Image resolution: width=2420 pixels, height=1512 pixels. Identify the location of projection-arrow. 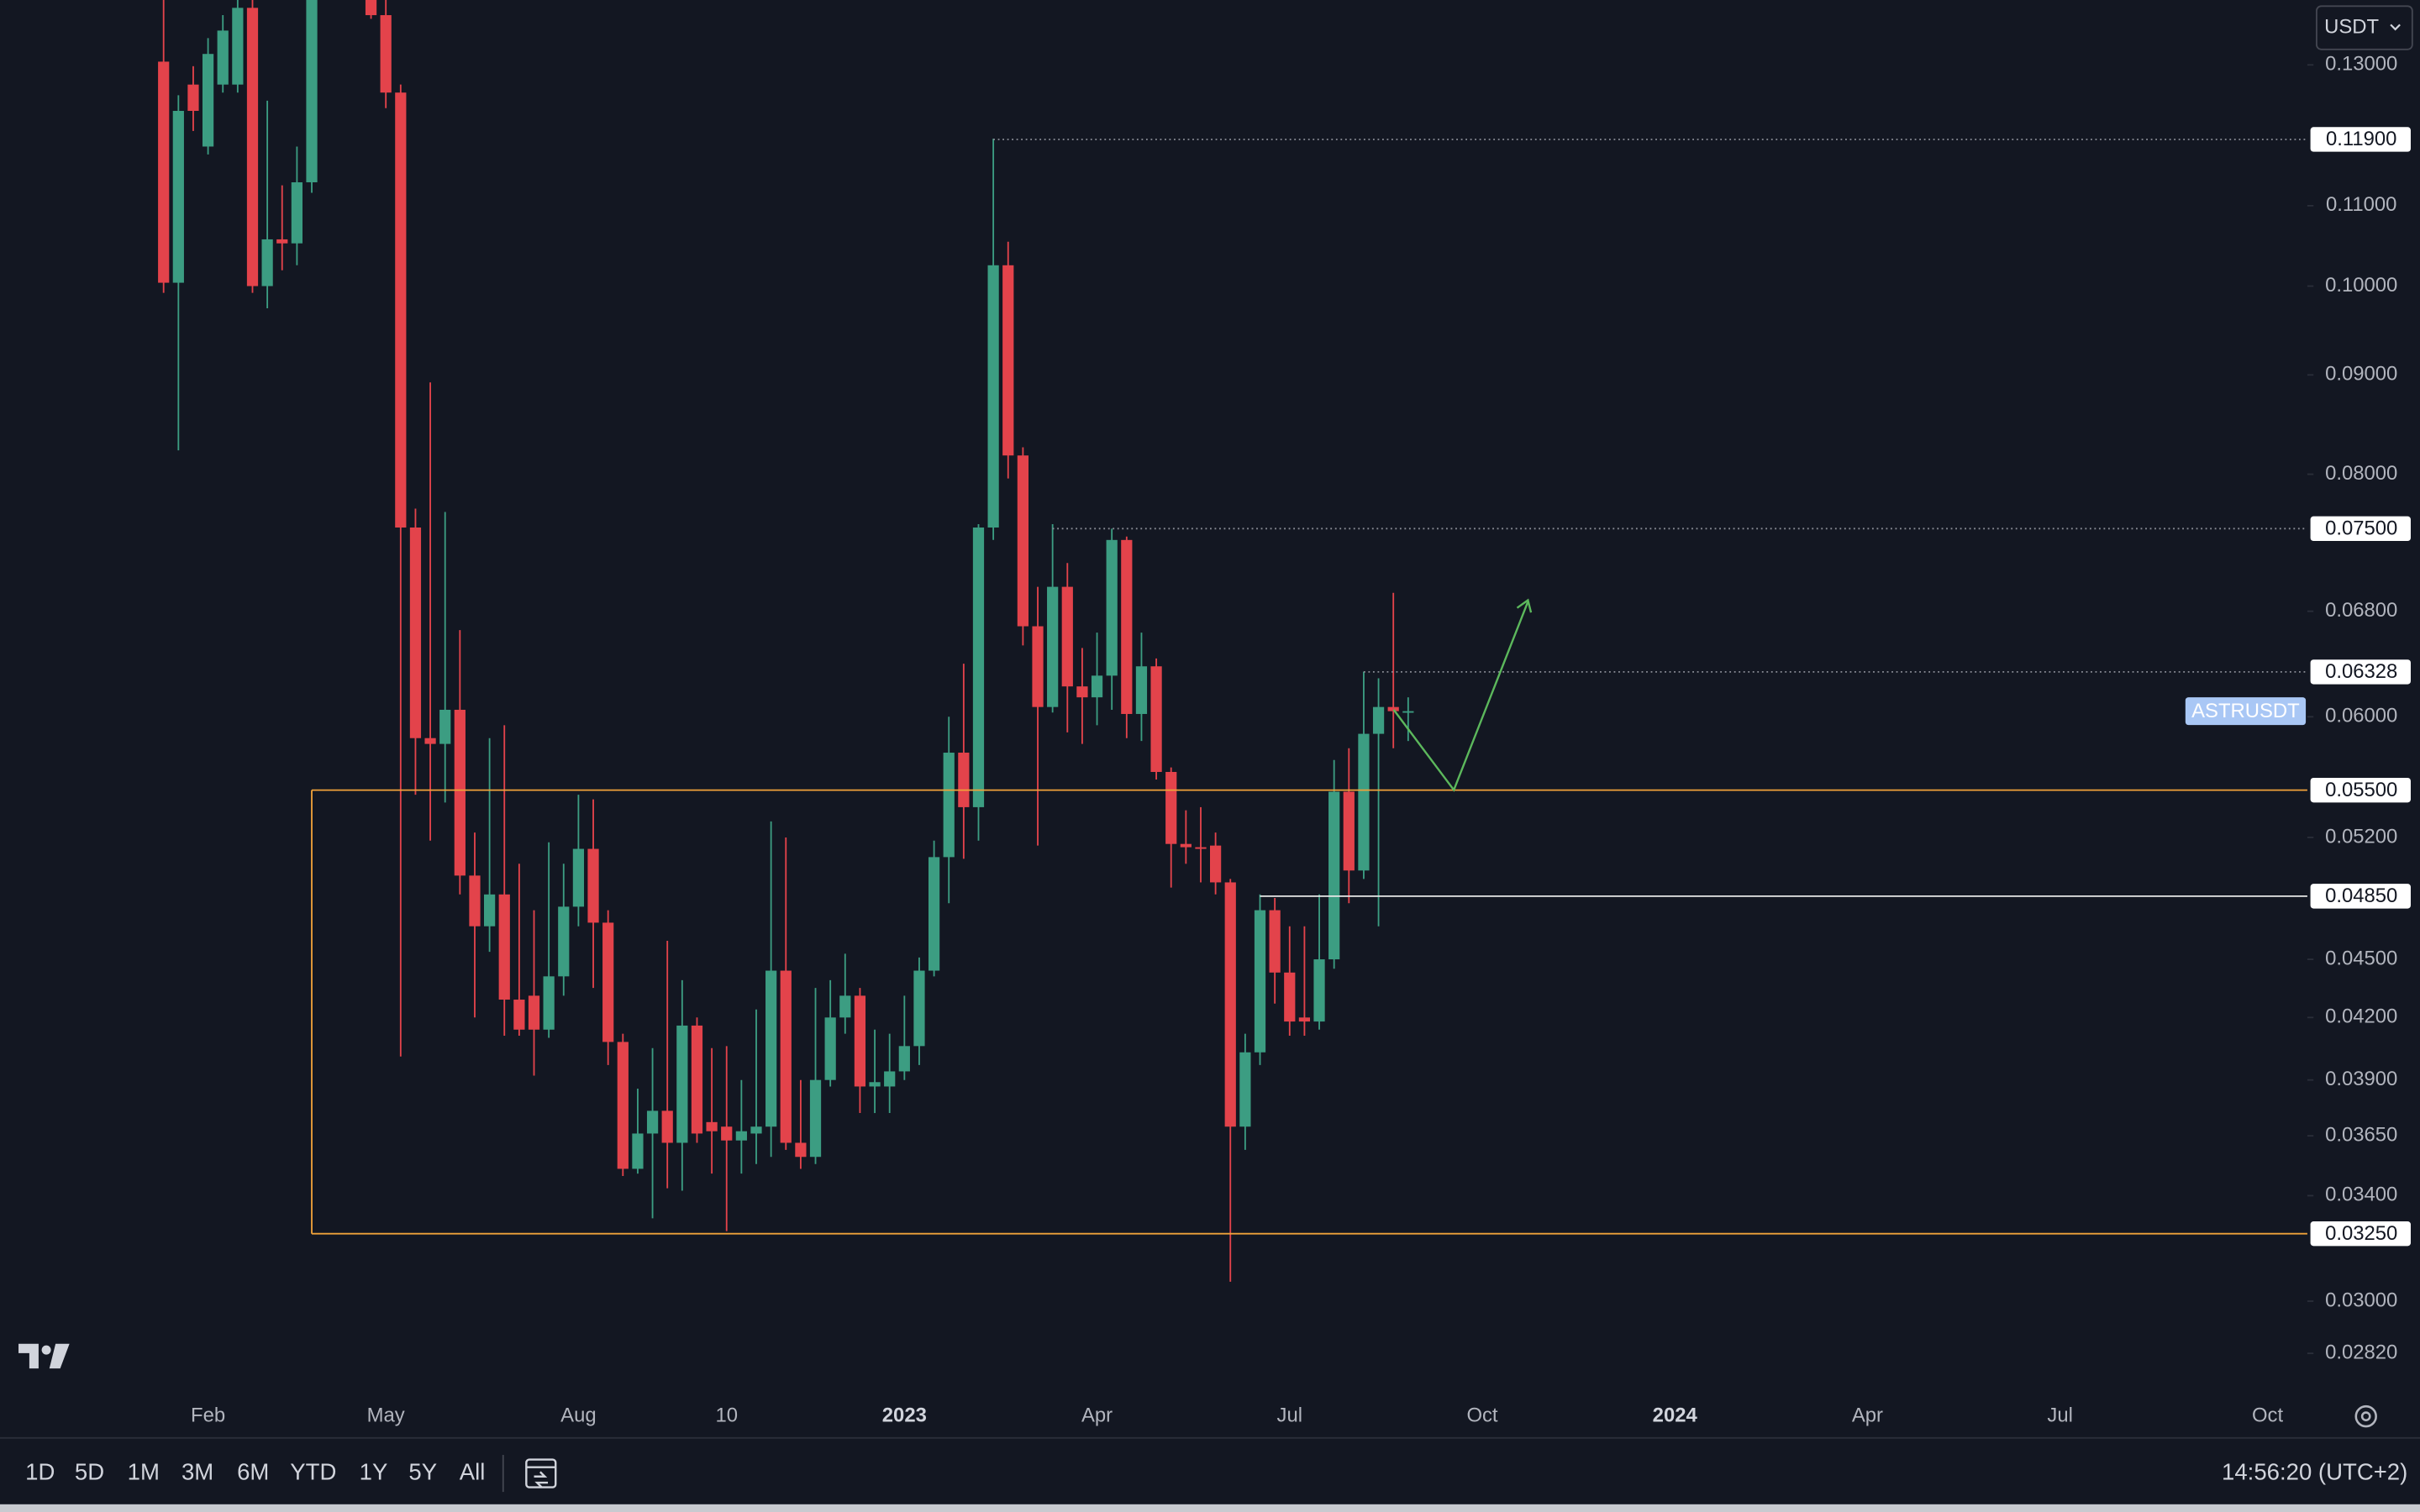
(1460, 696).